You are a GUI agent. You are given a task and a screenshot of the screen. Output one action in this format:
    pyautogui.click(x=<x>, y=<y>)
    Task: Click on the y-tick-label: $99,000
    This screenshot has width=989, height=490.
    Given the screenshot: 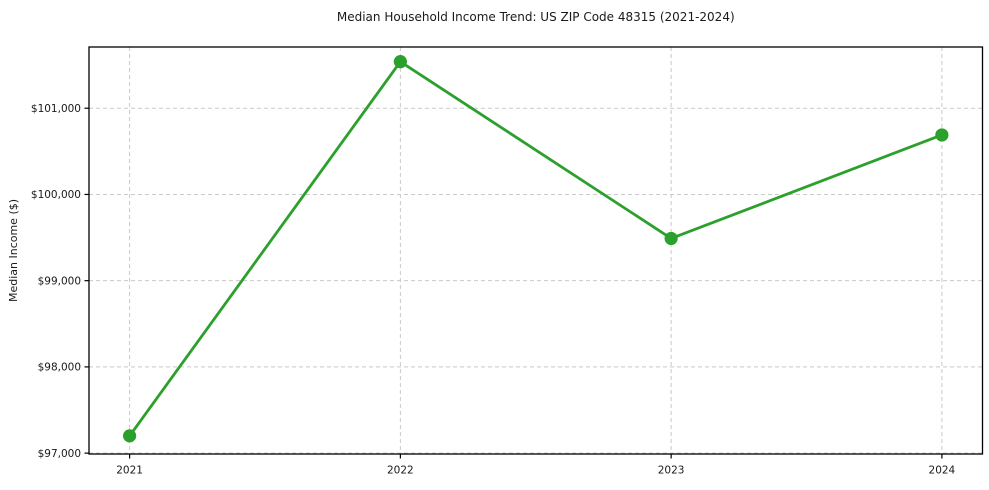 What is the action you would take?
    pyautogui.click(x=59, y=281)
    